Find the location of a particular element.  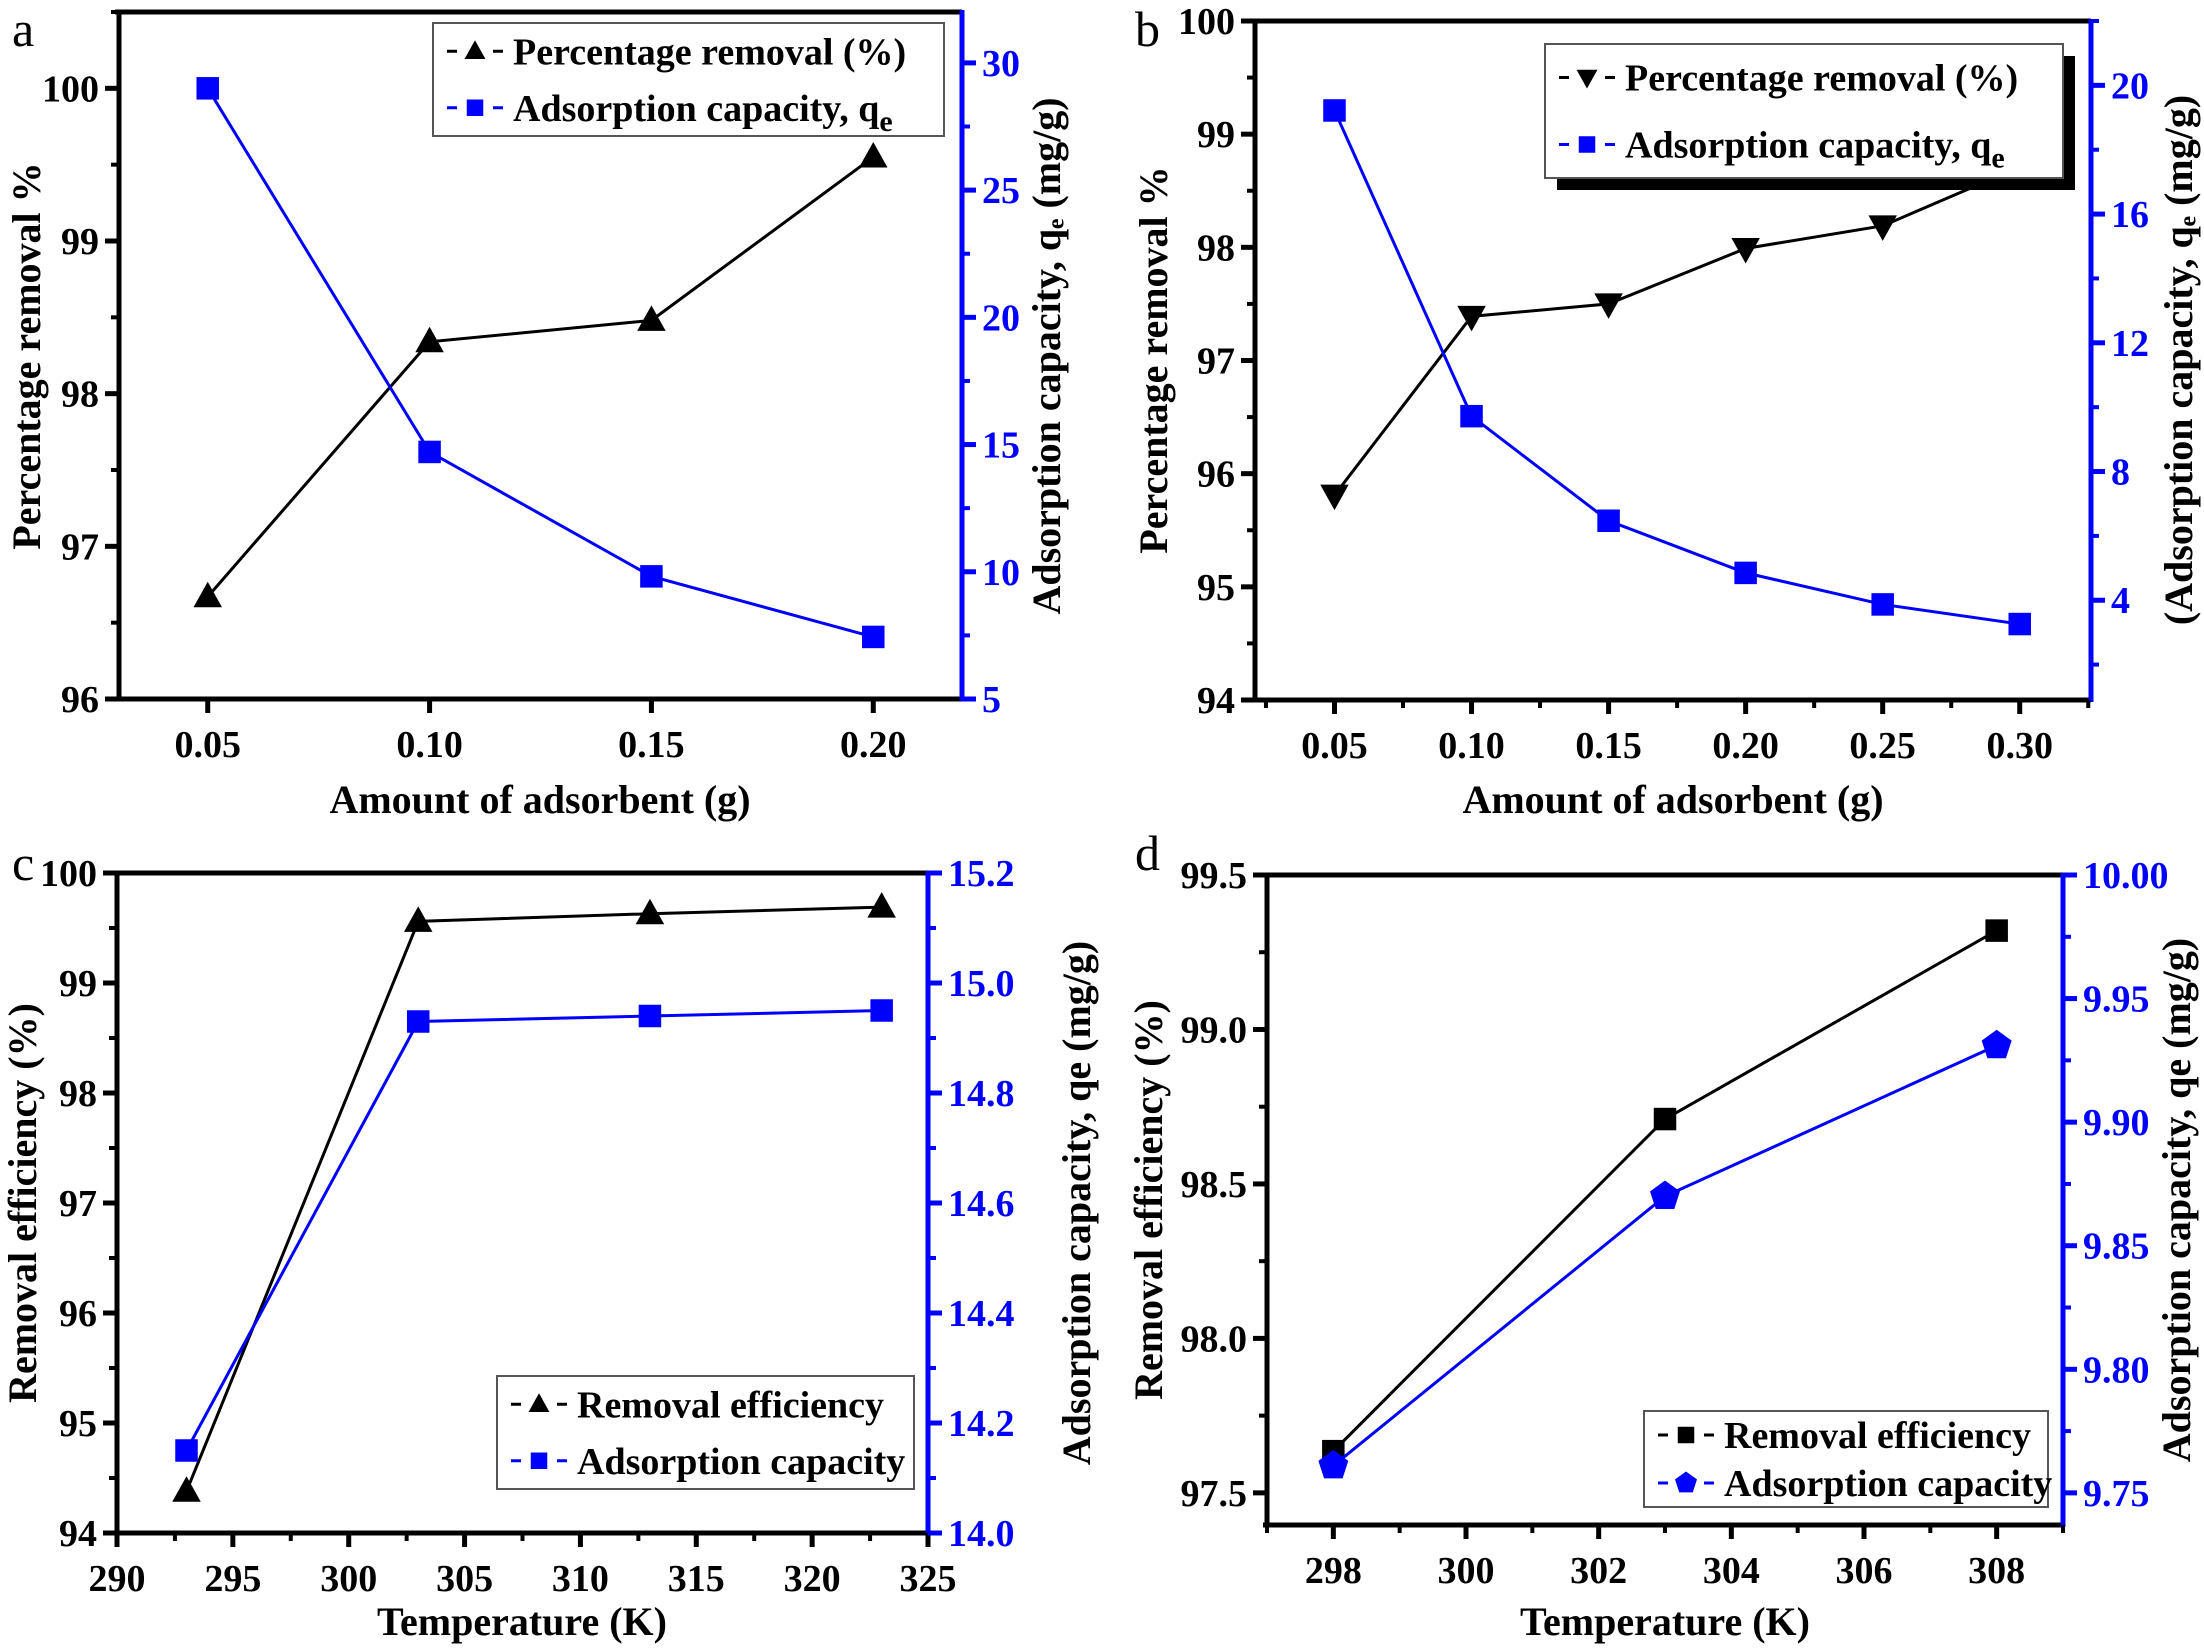

legend-label-text: Percentage removal (%) is located at coordinates (709, 52).